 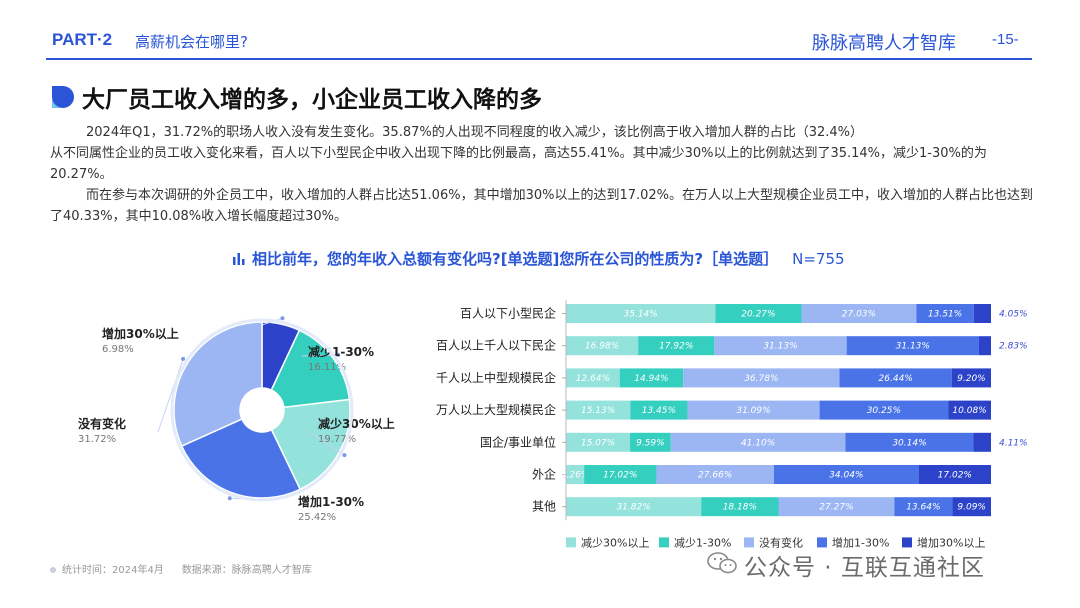 I want to click on page-number: -15-, so click(x=1005, y=39).